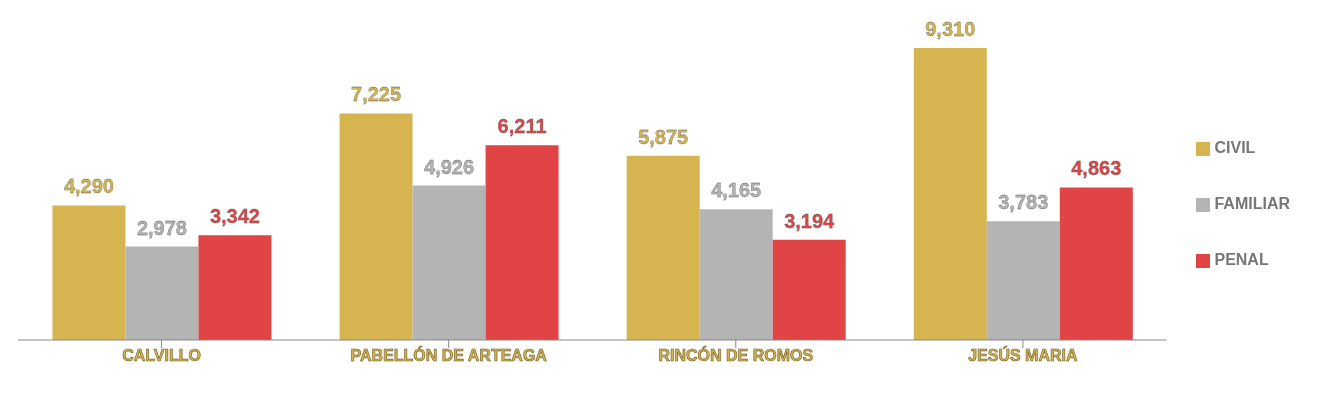 The width and height of the screenshot is (1328, 408). What do you see at coordinates (234, 216) in the screenshot?
I see `data-label: 3,342` at bounding box center [234, 216].